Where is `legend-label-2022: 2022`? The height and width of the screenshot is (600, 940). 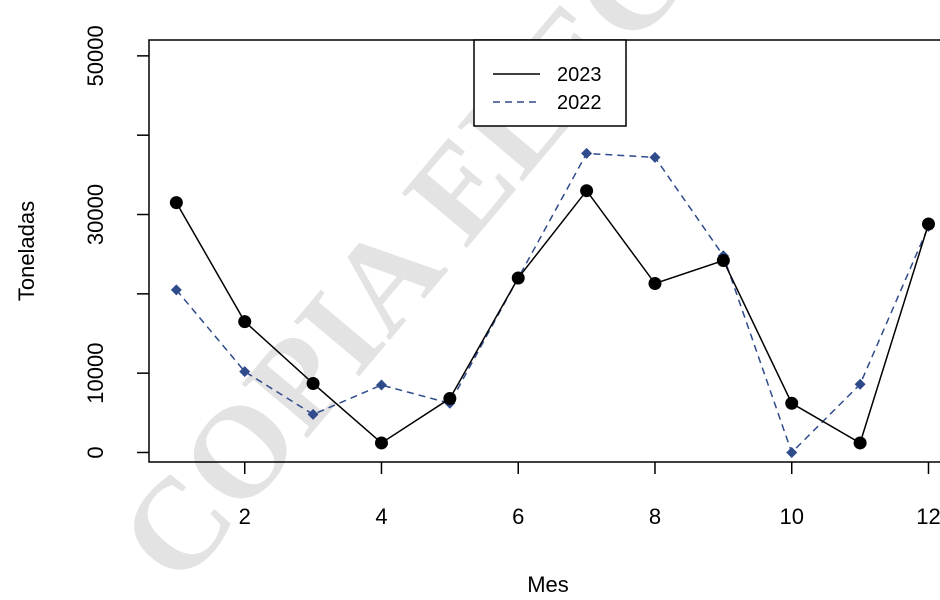 legend-label-2022: 2022 is located at coordinates (579, 103).